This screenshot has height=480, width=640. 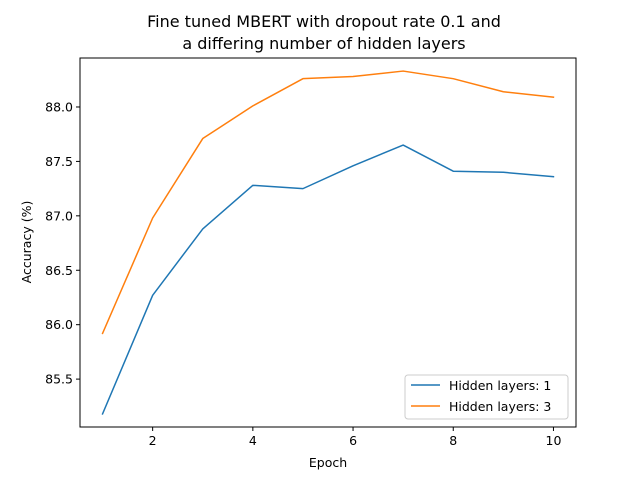 What do you see at coordinates (153, 440) in the screenshot?
I see `x-tick-label: 2` at bounding box center [153, 440].